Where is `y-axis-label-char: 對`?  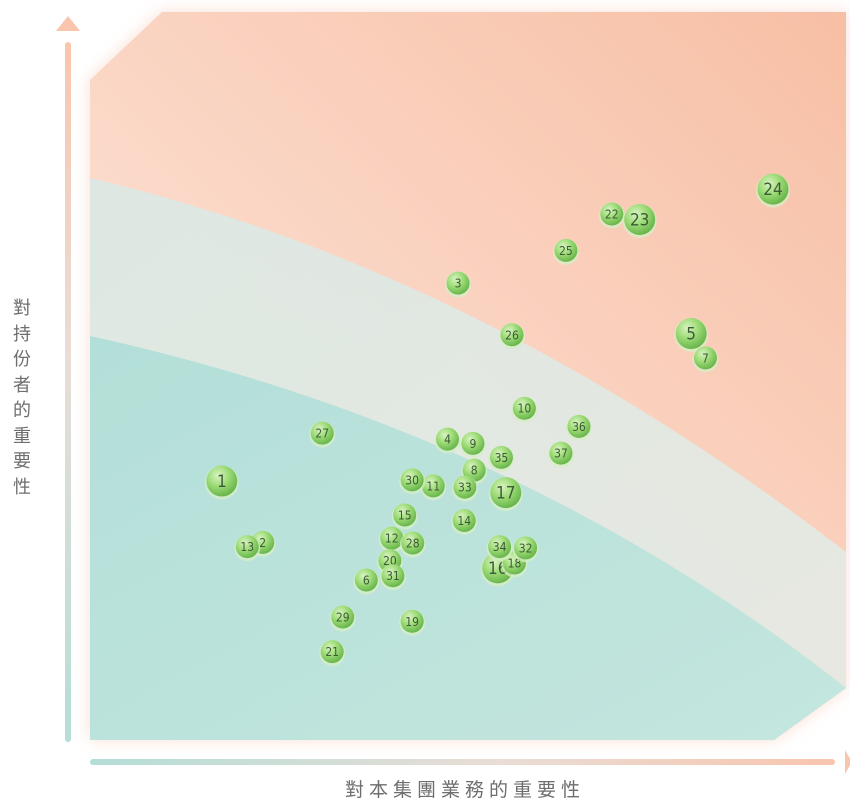
y-axis-label-char: 對 is located at coordinates (22, 308).